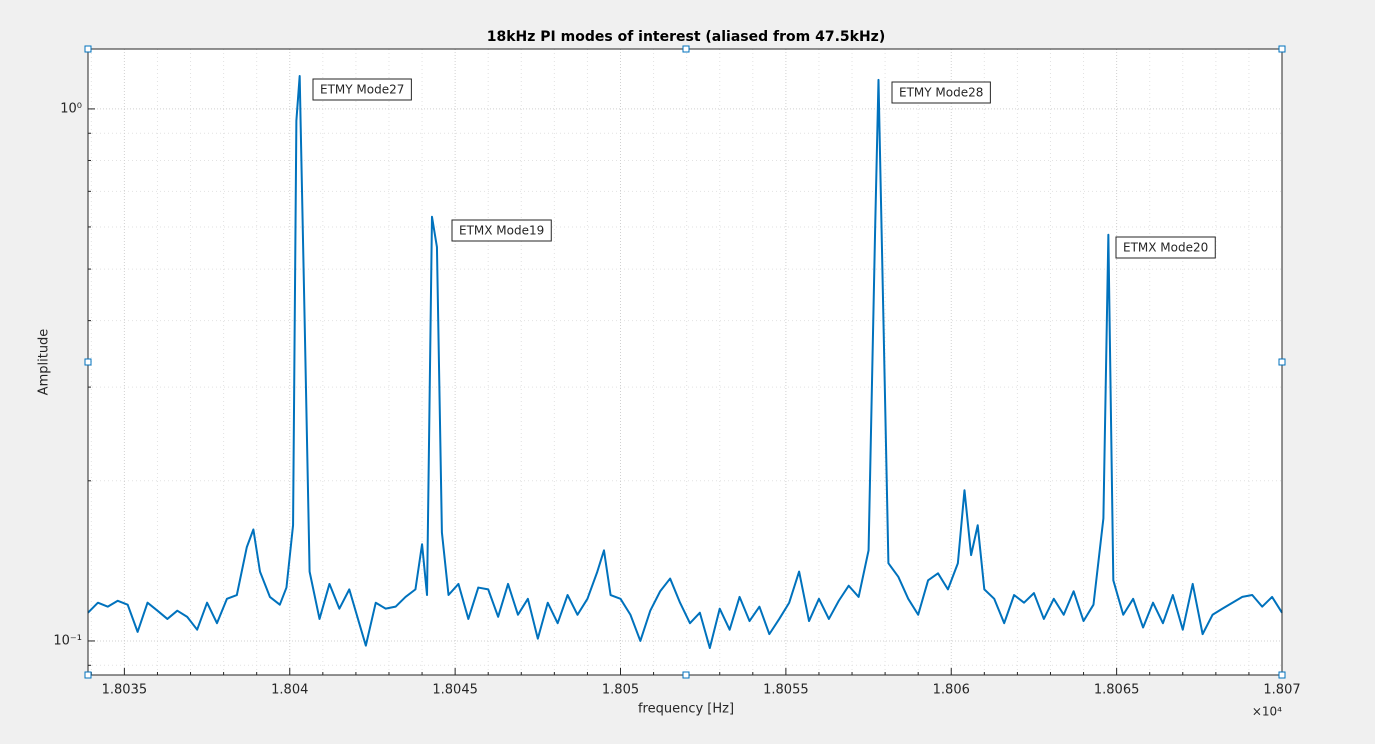 The width and height of the screenshot is (1375, 744). I want to click on annotation: ETMX Mode19, so click(501, 230).